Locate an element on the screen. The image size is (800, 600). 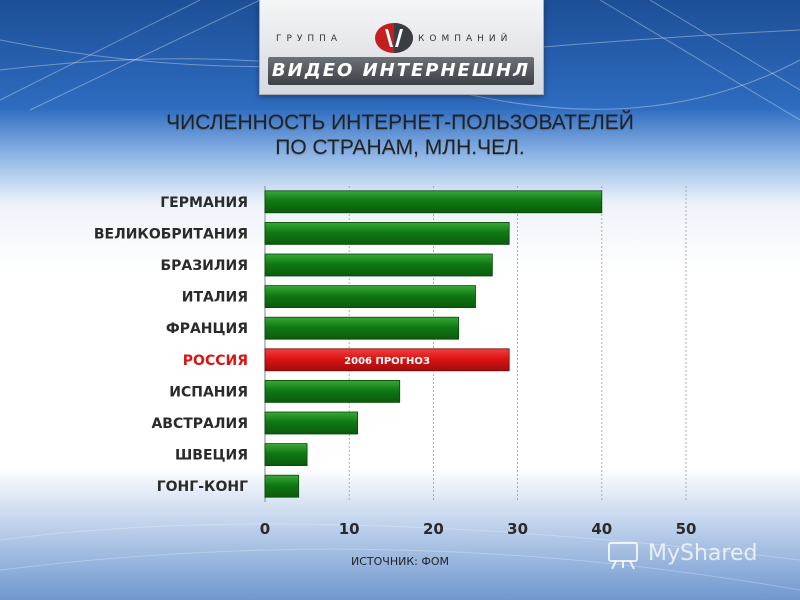
presentation-board-icon is located at coordinates (623, 556).